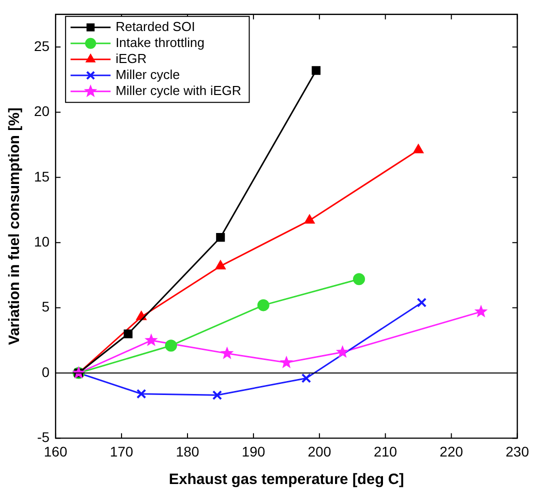 This screenshot has height=493, width=535. Describe the element at coordinates (42, 241) in the screenshot. I see `y-tick-label: 10` at that location.